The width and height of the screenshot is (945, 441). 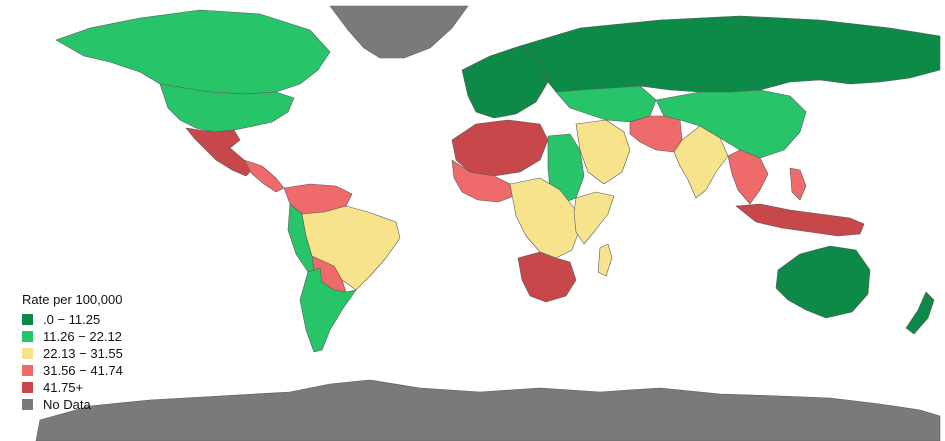 I want to click on legend-title: Rate per 100,000, so click(x=72, y=299).